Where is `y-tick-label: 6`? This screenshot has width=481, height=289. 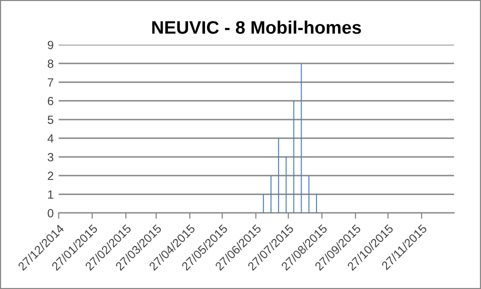 y-tick-label: 6 is located at coordinates (51, 101).